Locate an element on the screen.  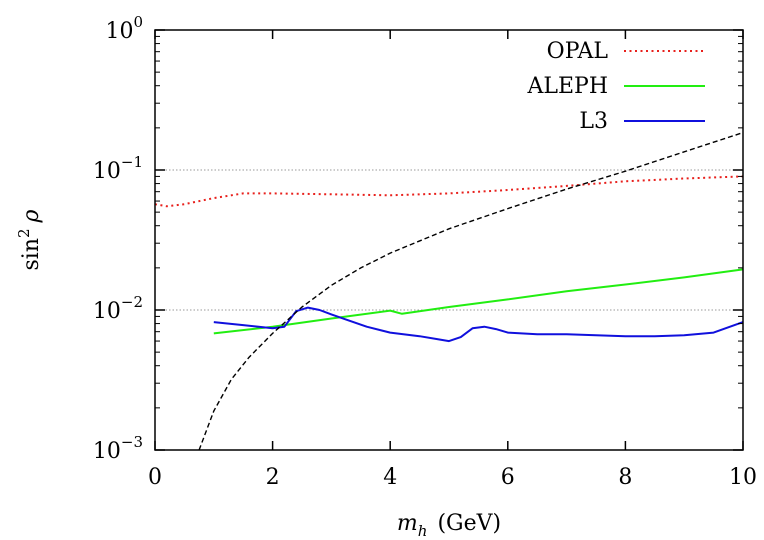
legend-label-aleph: ALEPH is located at coordinates (567, 86).